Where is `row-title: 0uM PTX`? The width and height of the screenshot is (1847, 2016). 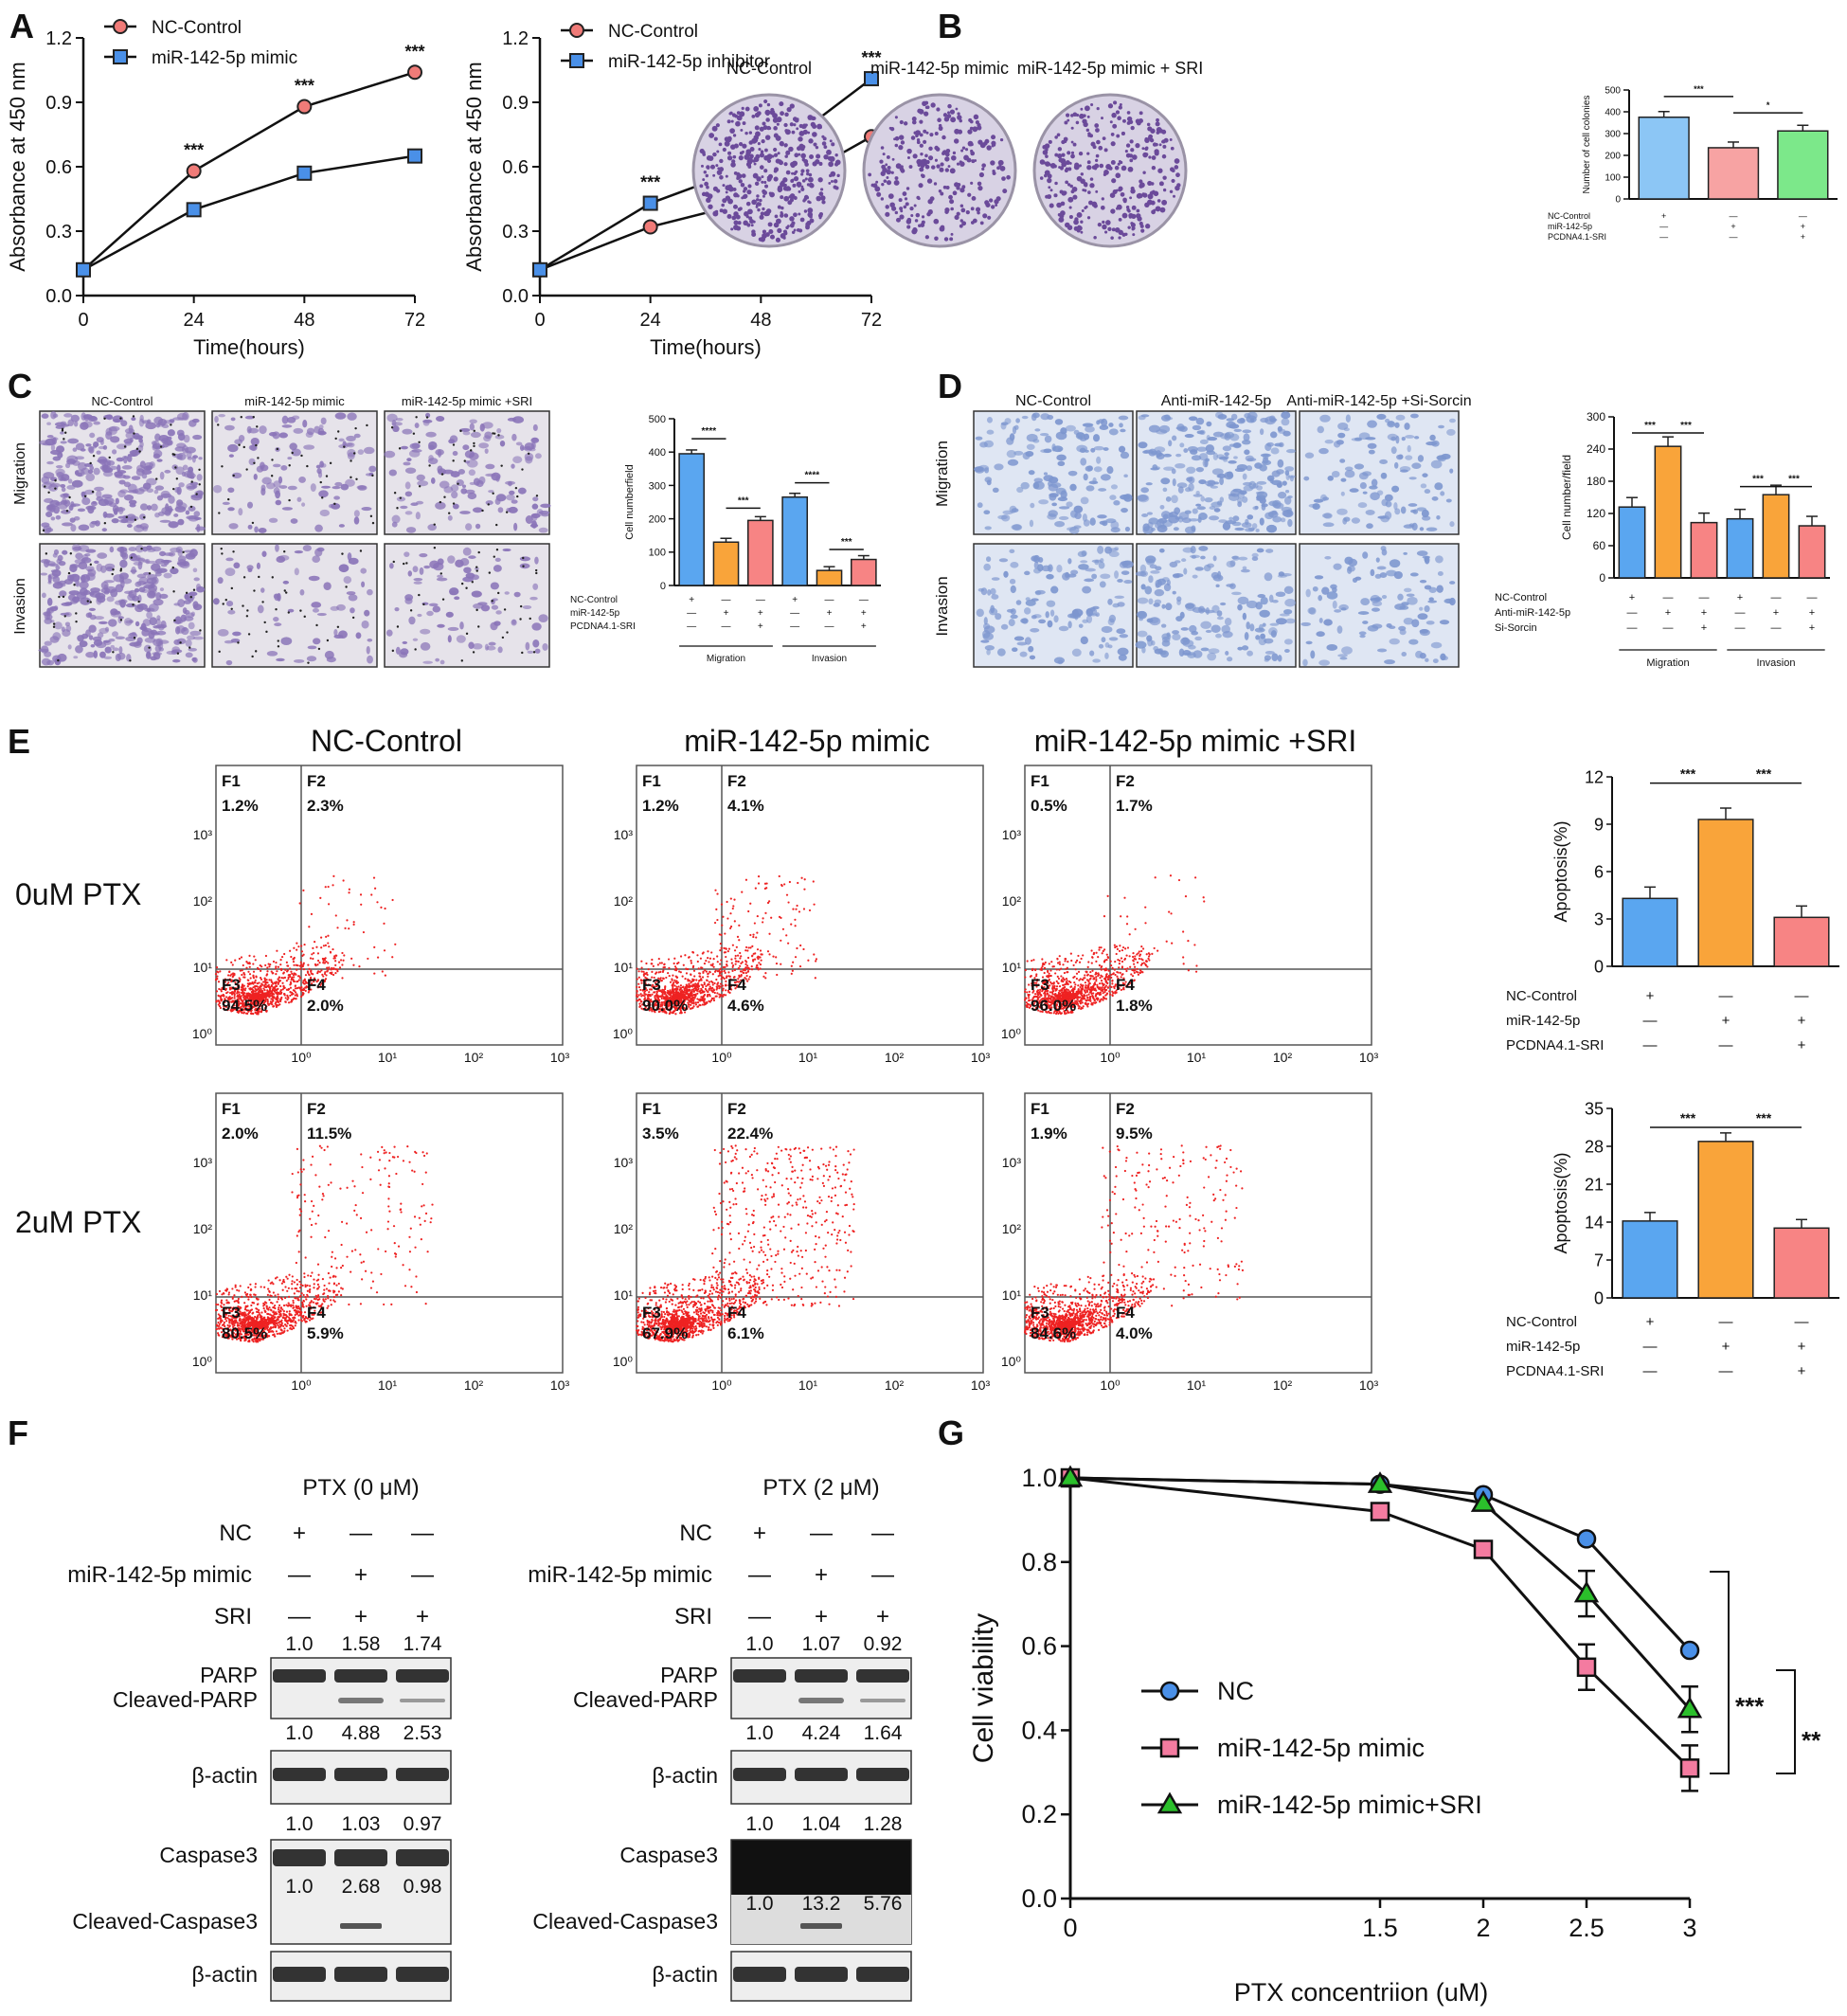 row-title: 0uM PTX is located at coordinates (78, 894).